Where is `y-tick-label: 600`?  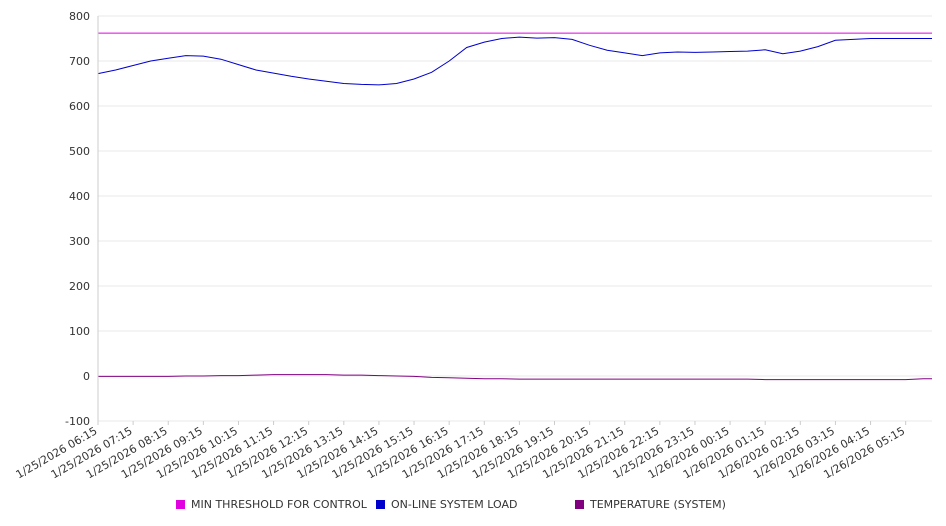
y-tick-label: 600 is located at coordinates (79, 106).